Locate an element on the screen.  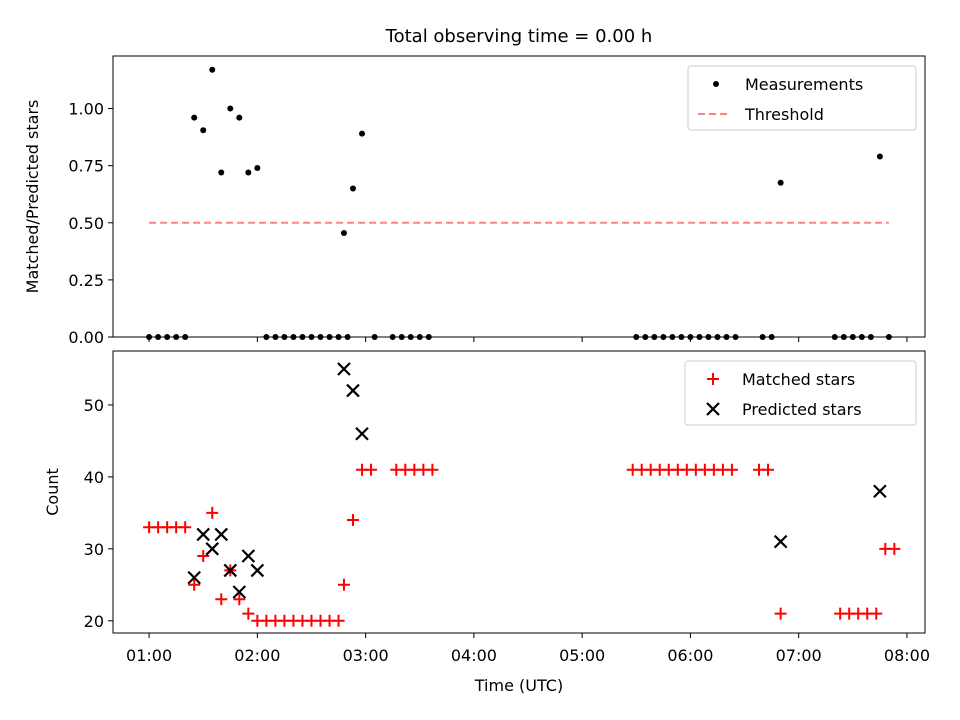
legend-entry-label: Matched stars is located at coordinates (798, 379).